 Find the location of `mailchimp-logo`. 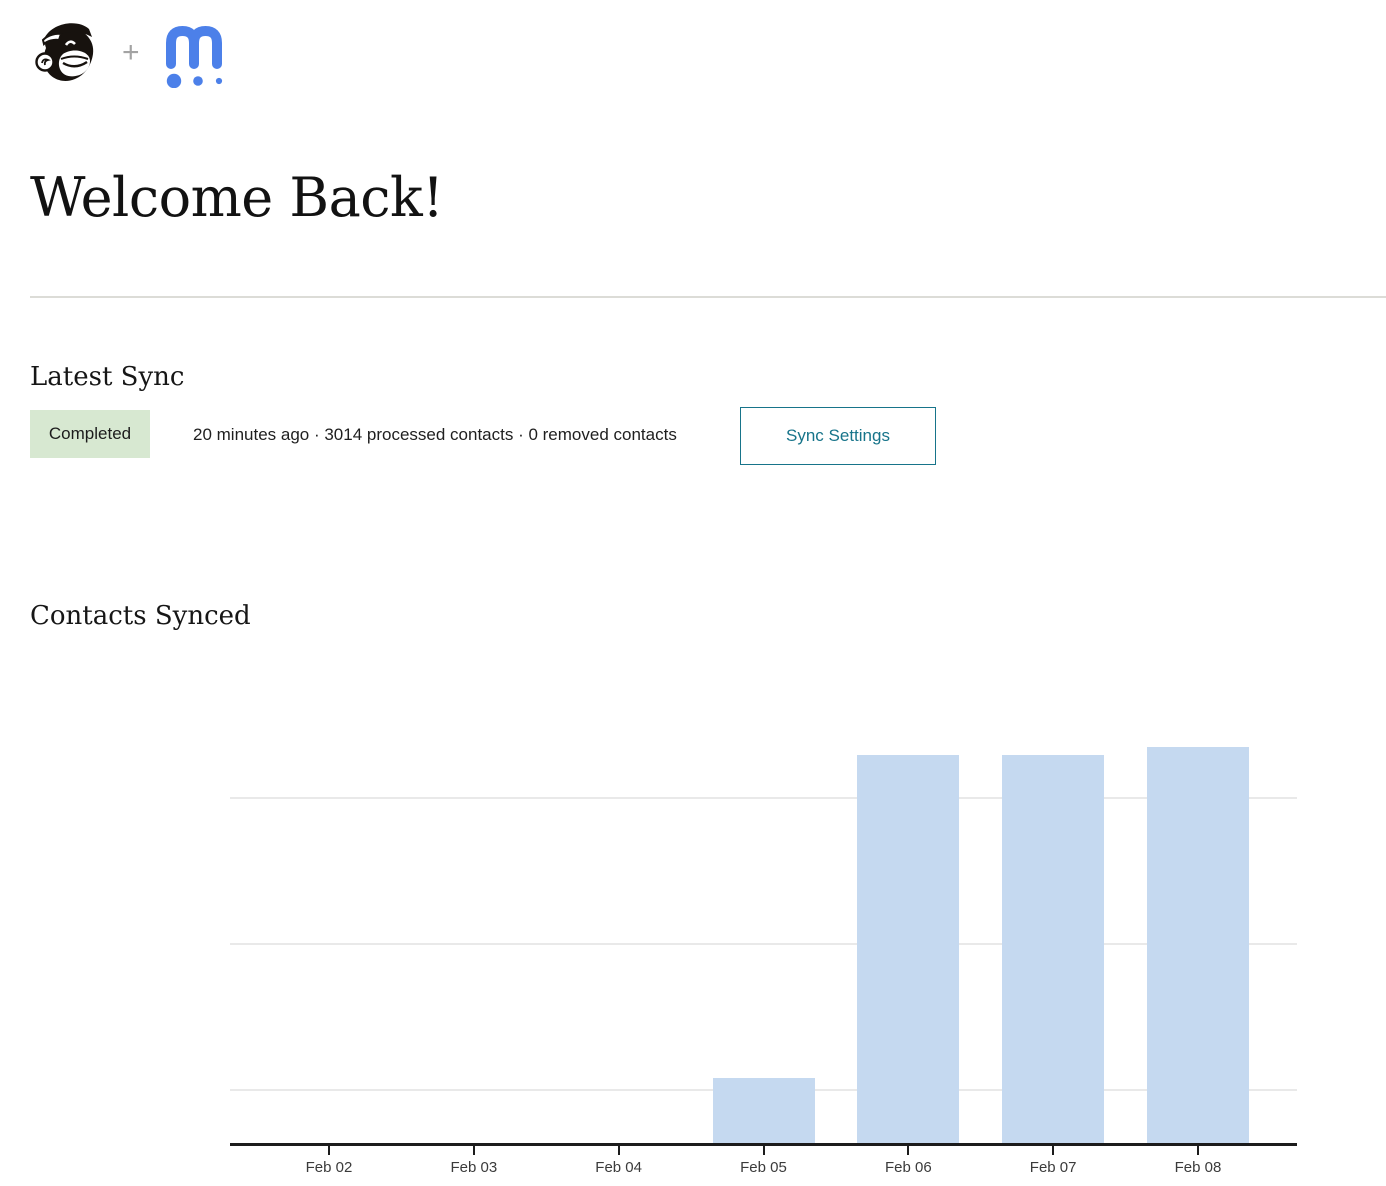

mailchimp-logo is located at coordinates (65, 55).